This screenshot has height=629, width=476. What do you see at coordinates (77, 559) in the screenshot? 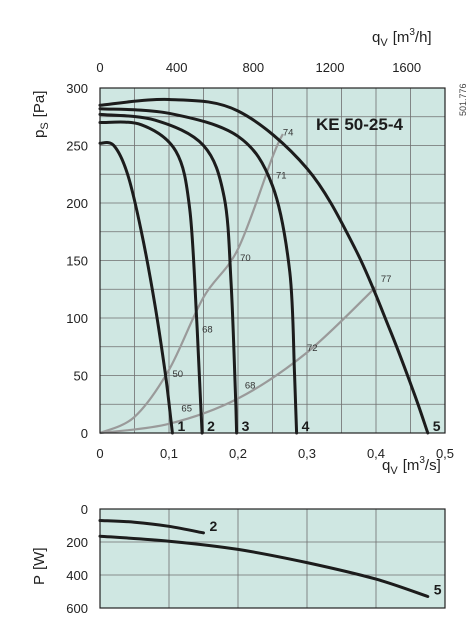
I see `power-y-tick-labels: 0 200 400 600` at bounding box center [77, 559].